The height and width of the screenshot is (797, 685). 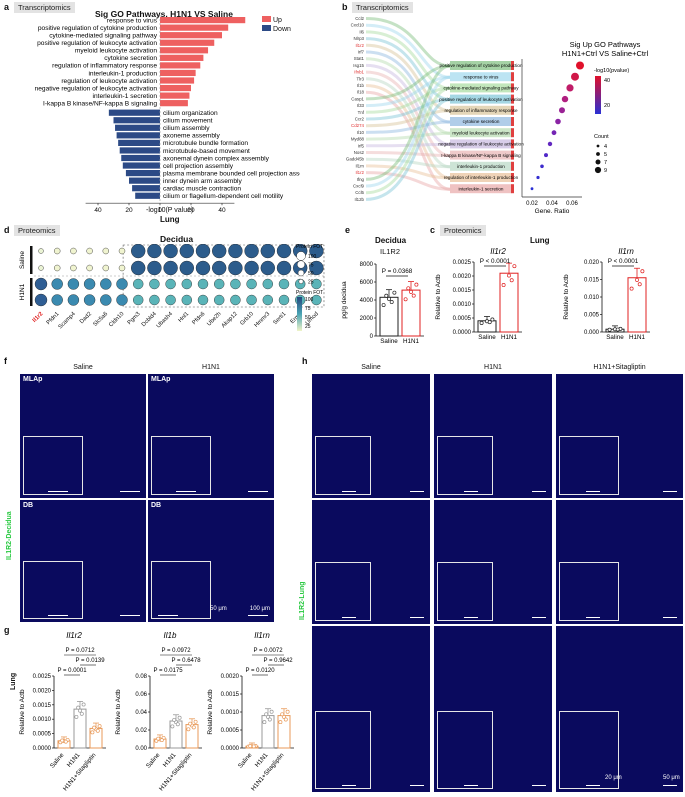 What do you see at coordinates (230, 695) in the screenshot?
I see `y-tick-label: 0.0015` at bounding box center [230, 695].